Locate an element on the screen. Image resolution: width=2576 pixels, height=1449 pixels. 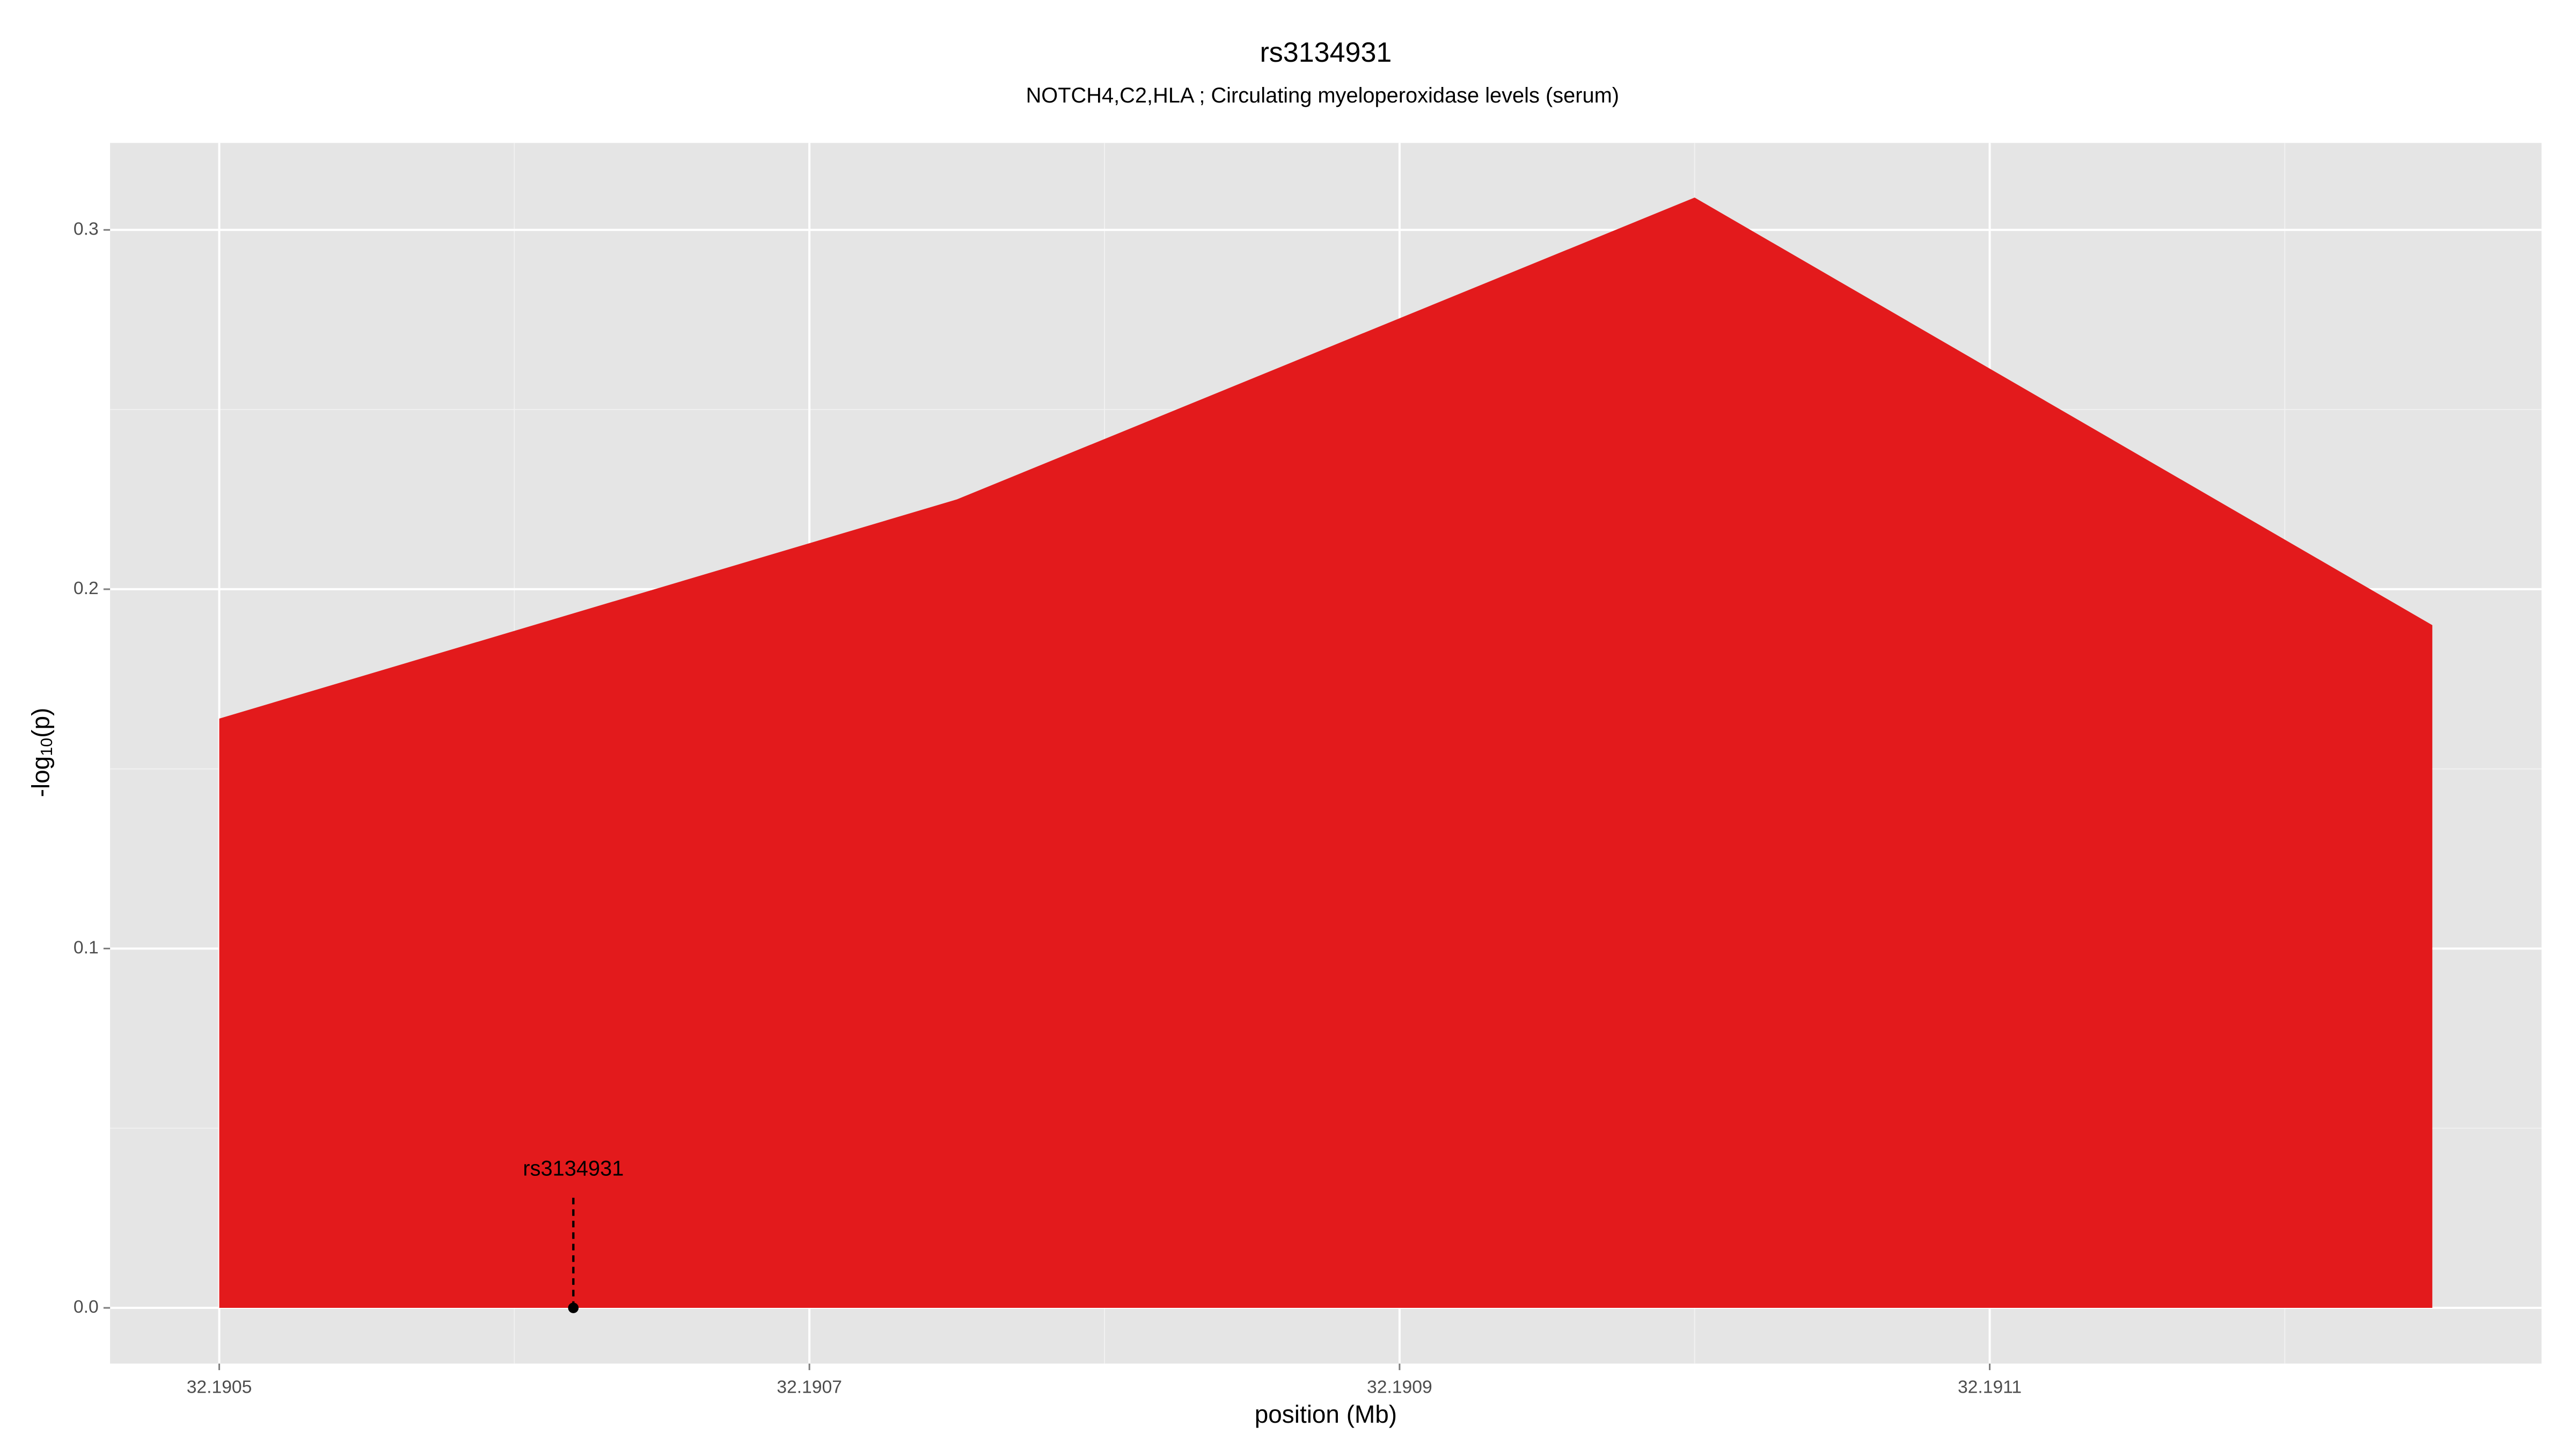
annotation-point is located at coordinates (573, 1307).